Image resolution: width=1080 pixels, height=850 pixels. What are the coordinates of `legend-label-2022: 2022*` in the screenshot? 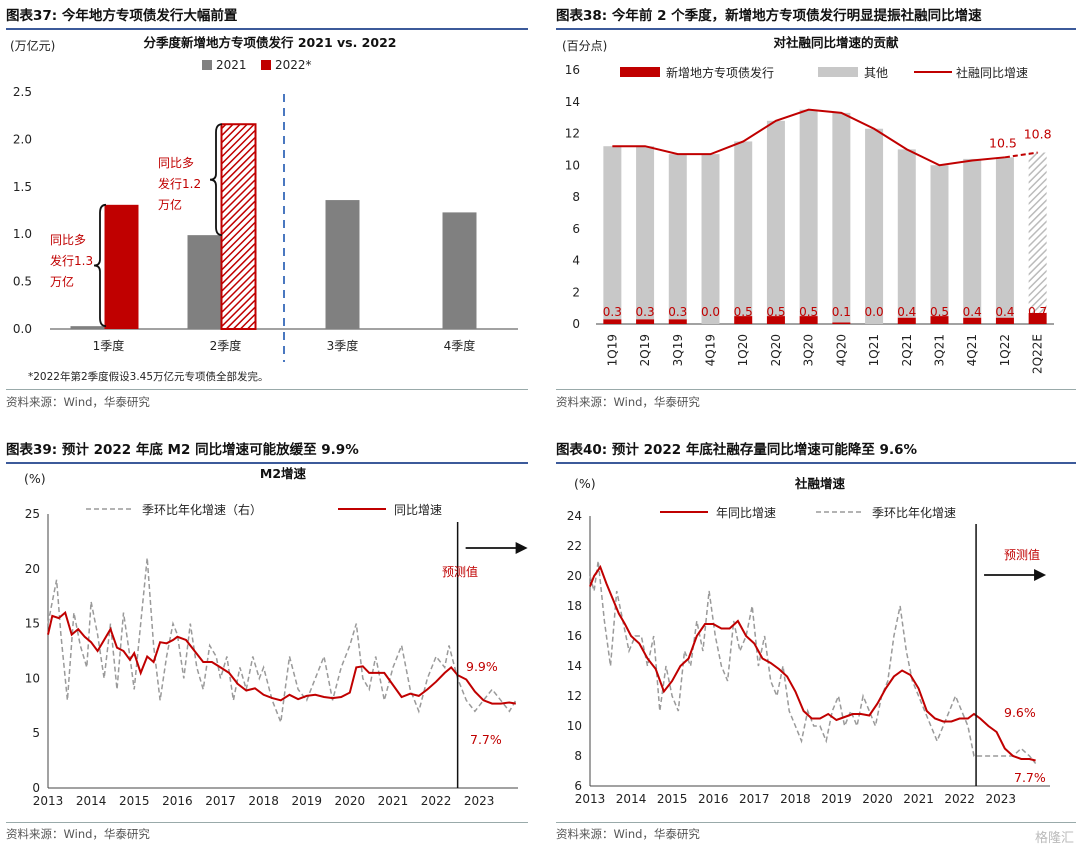 It's located at (293, 65).